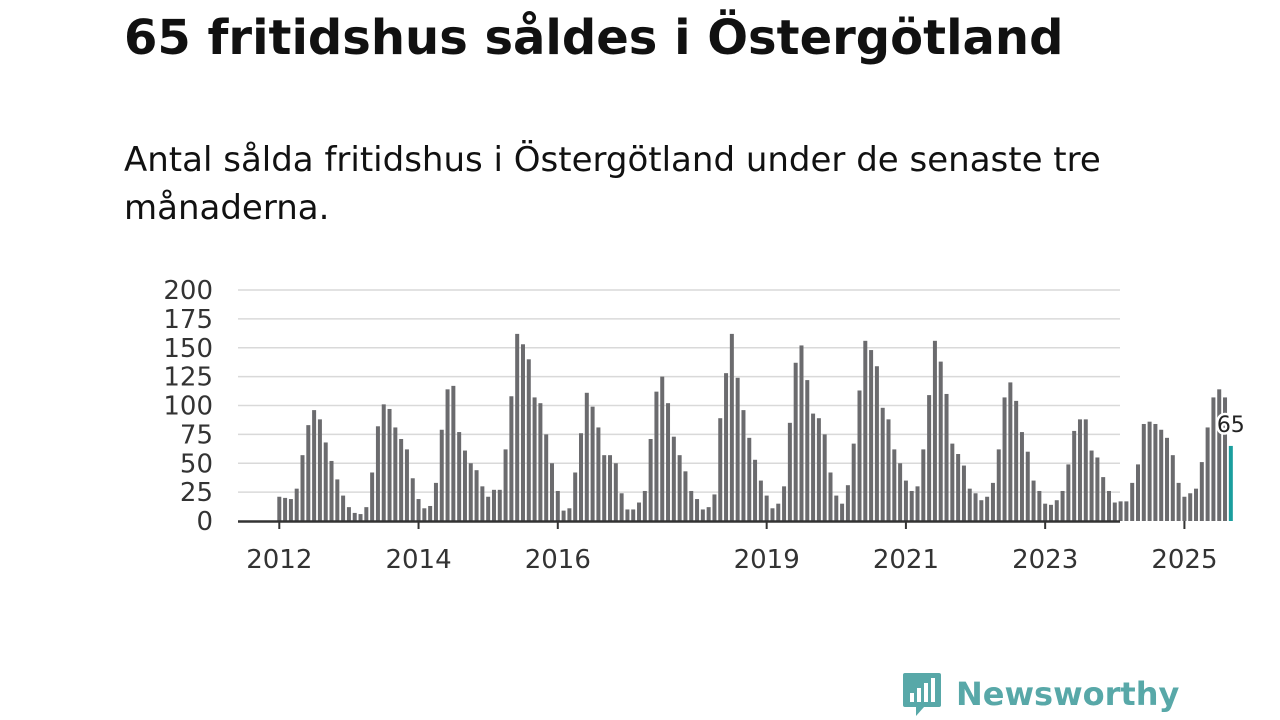 This screenshot has width=1280, height=720. Describe the element at coordinates (922, 694) in the screenshot. I see `bar-chart-speech-bubble-icon` at that location.